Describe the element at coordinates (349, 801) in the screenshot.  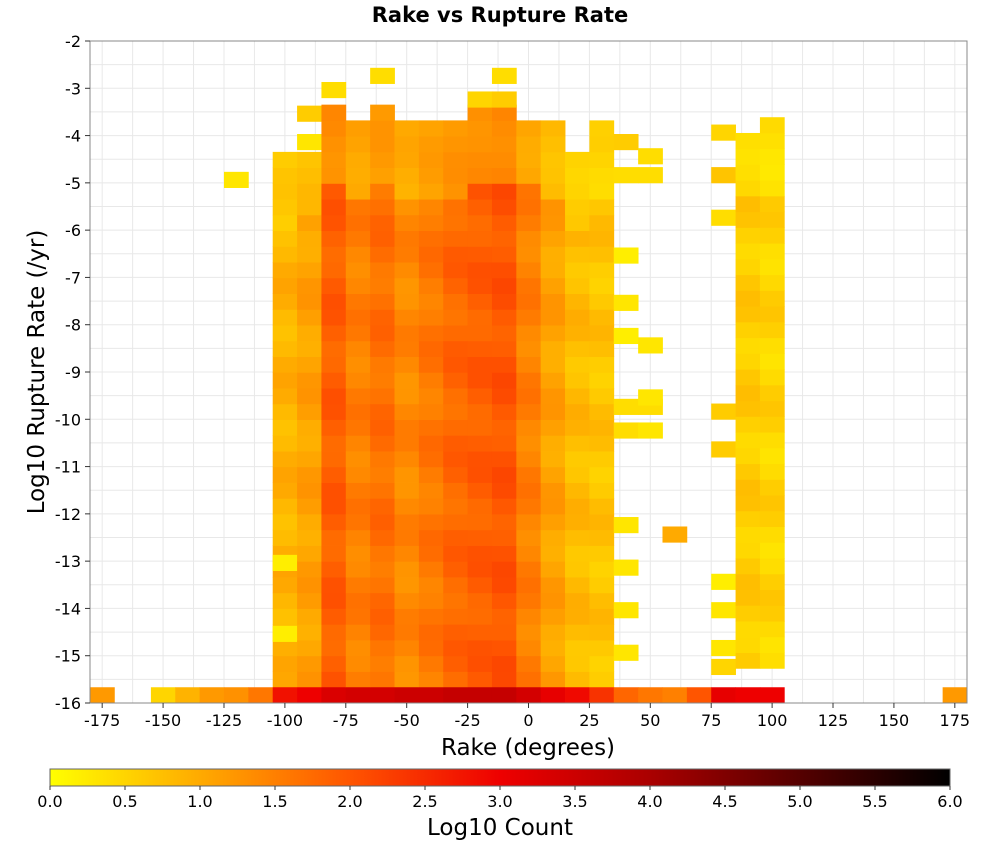
I see `colorbar-tick-label: 2.0` at that location.